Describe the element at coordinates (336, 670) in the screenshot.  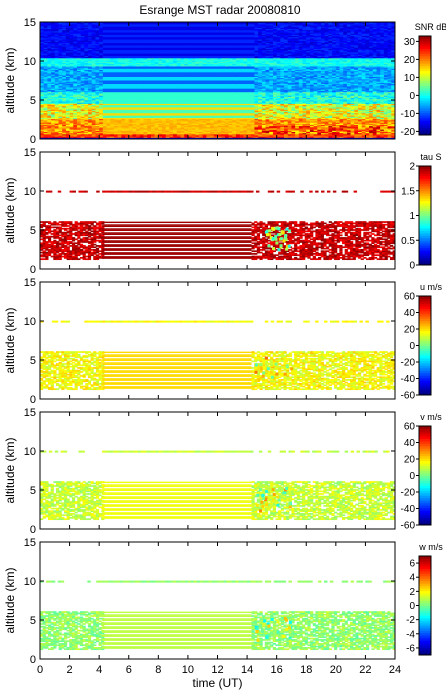
I see `x-tick-label: 20` at that location.